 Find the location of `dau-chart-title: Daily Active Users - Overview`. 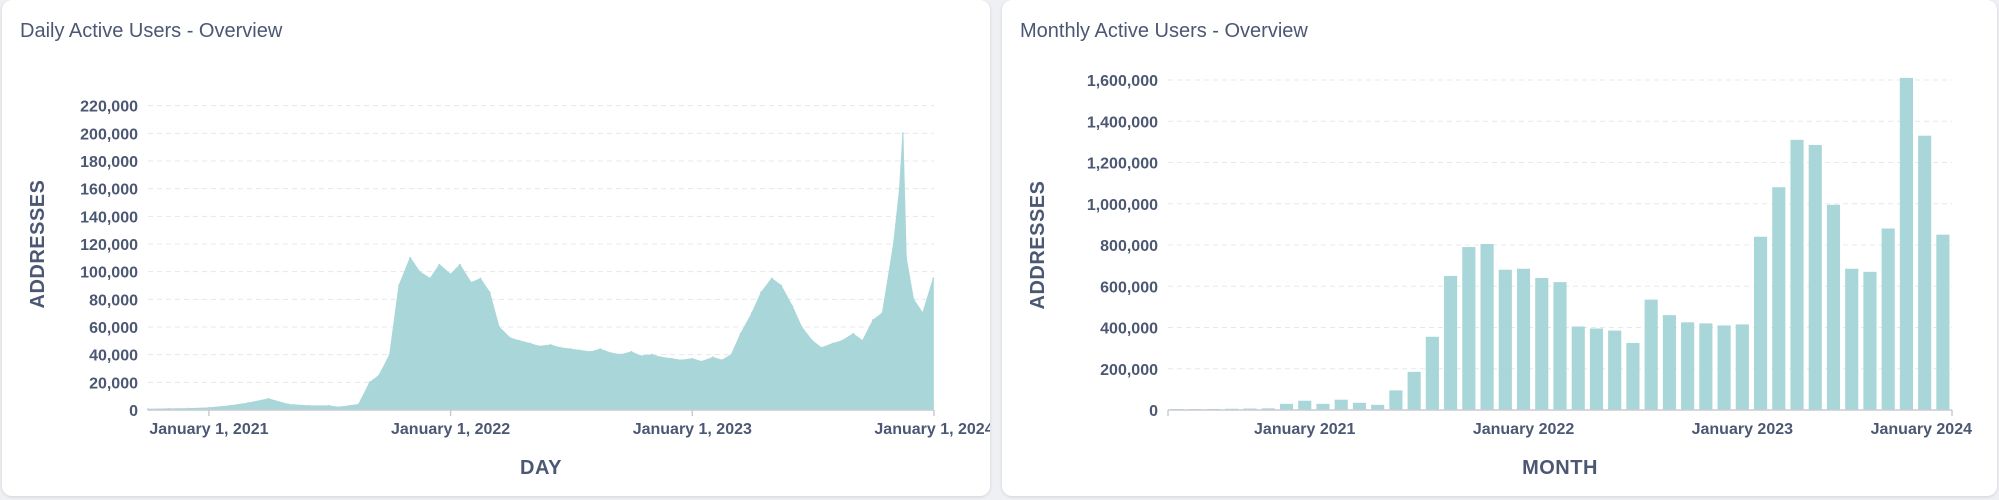

dau-chart-title: Daily Active Users - Overview is located at coordinates (151, 31).